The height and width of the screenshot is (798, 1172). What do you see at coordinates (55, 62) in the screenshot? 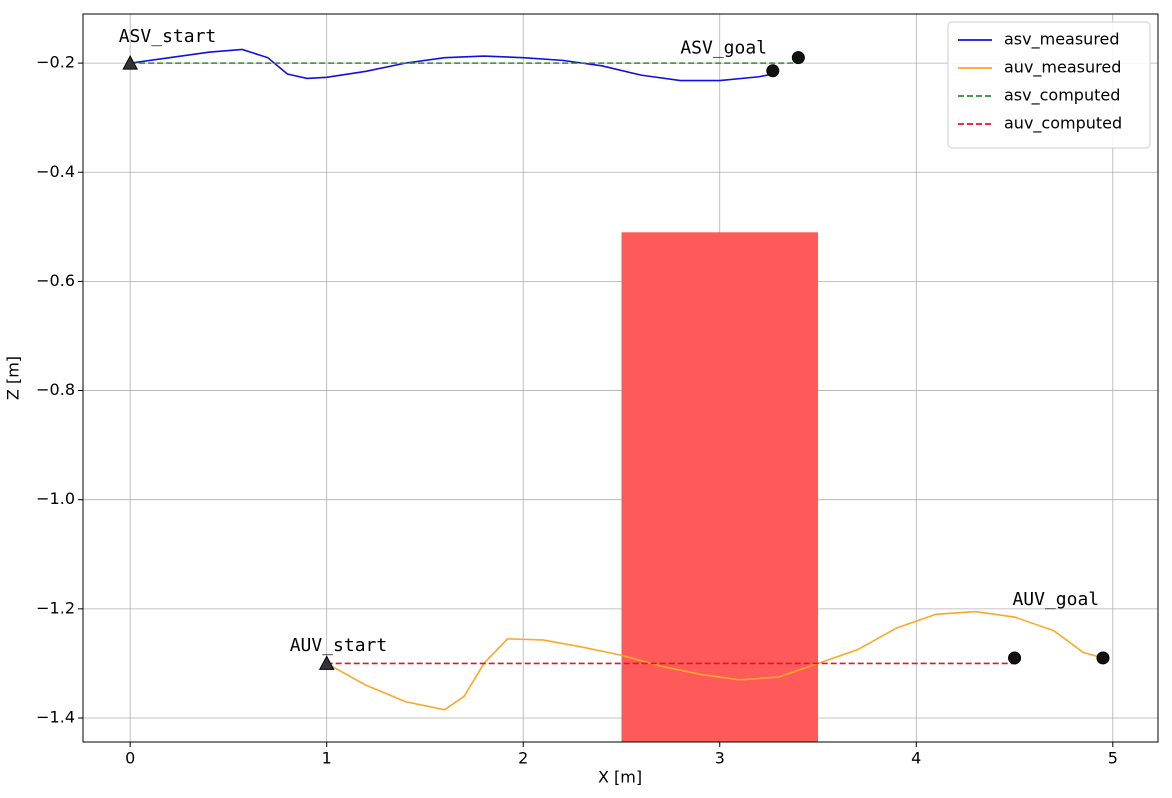
I see `y-tick-label: −0.2` at bounding box center [55, 62].